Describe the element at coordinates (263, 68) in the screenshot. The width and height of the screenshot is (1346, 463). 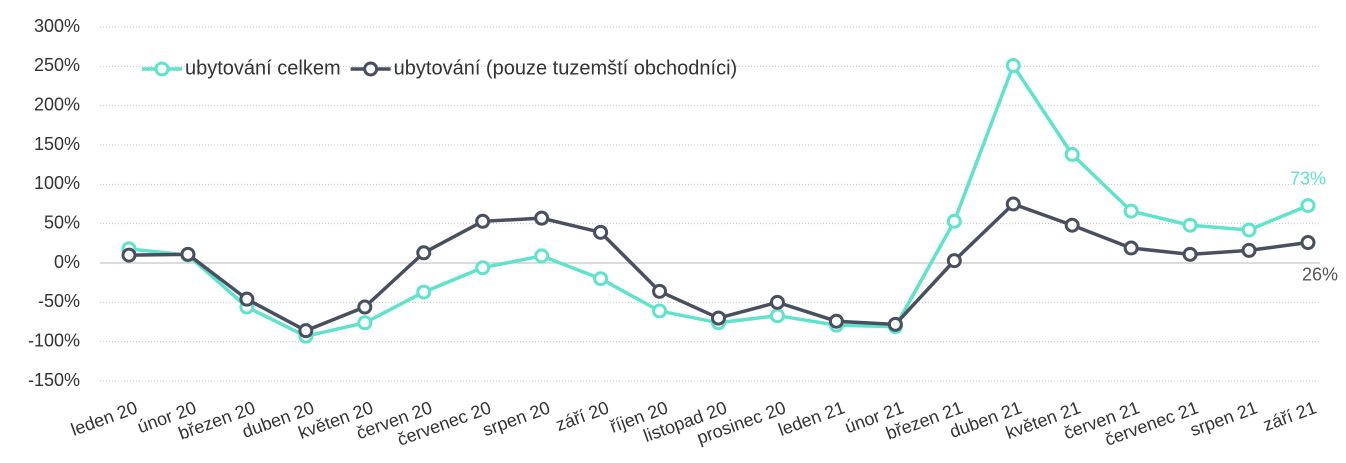
I see `legend-label: ubytování celkem` at that location.